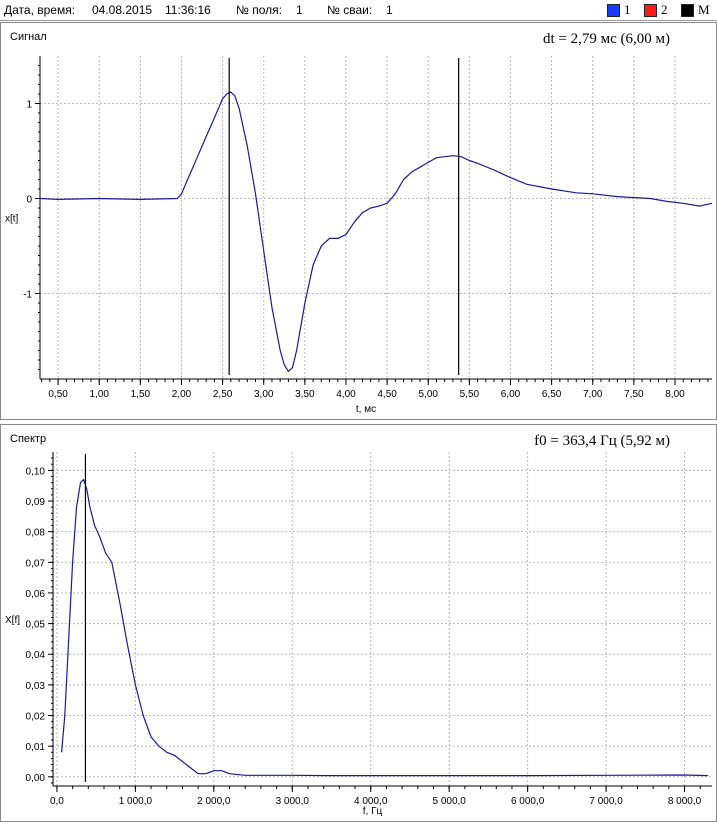 The width and height of the screenshot is (717, 824). What do you see at coordinates (350, 10) in the screenshot?
I see `pile-label: № сваи:` at bounding box center [350, 10].